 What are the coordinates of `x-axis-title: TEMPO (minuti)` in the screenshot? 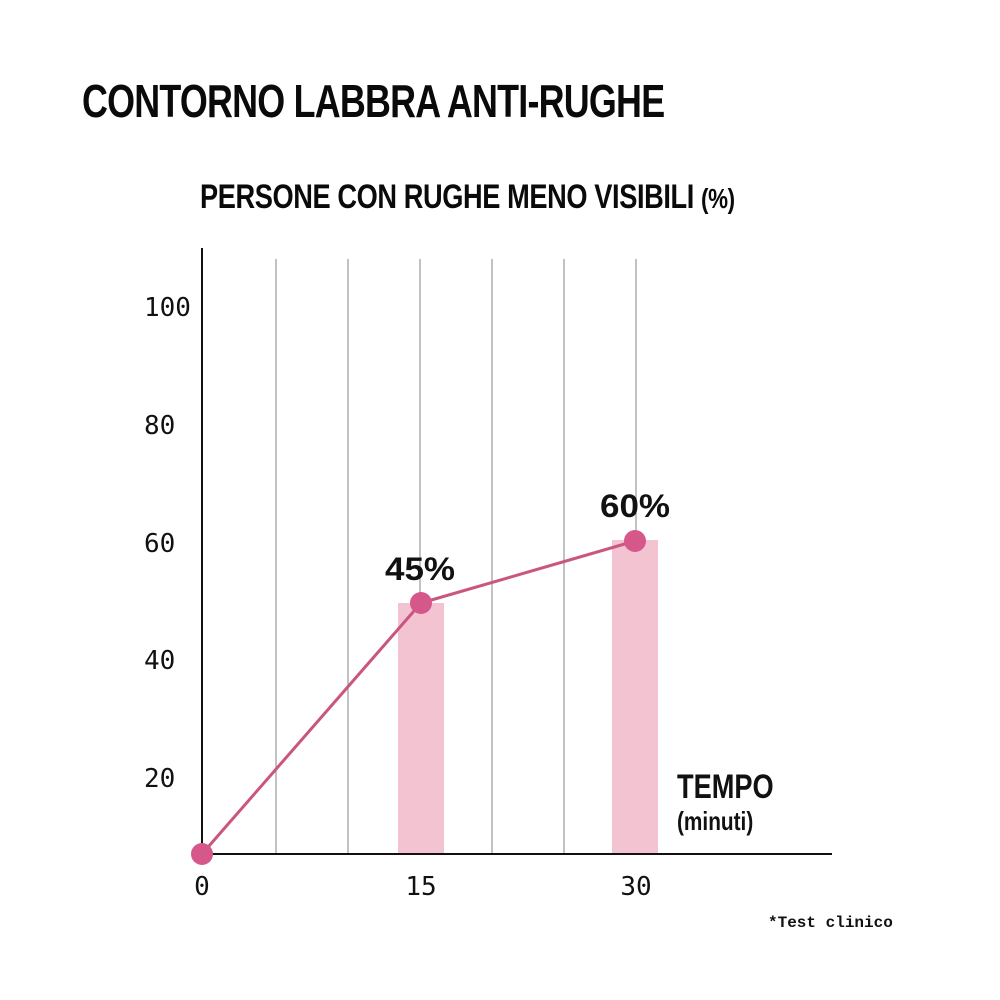 It's located at (725, 802).